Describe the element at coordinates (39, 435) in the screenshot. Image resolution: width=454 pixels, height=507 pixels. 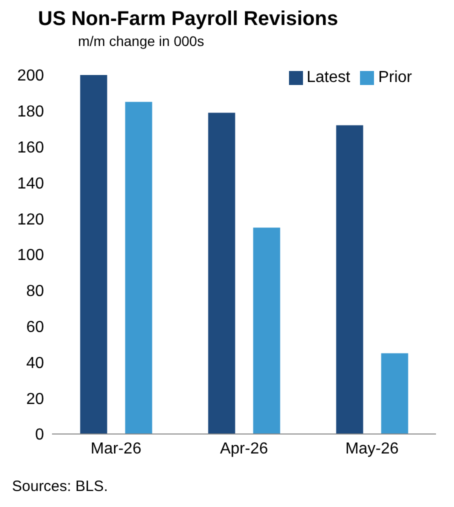
I see `y-tick-label: 0` at that location.